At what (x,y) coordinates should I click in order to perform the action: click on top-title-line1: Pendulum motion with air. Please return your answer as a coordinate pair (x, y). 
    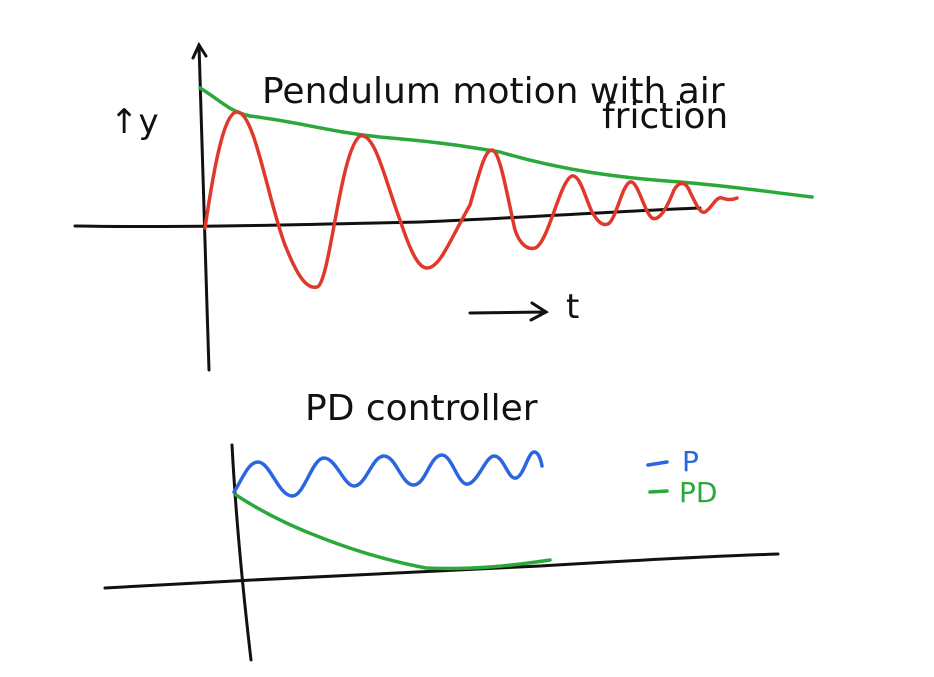
    Looking at the image, I should click on (493, 91).